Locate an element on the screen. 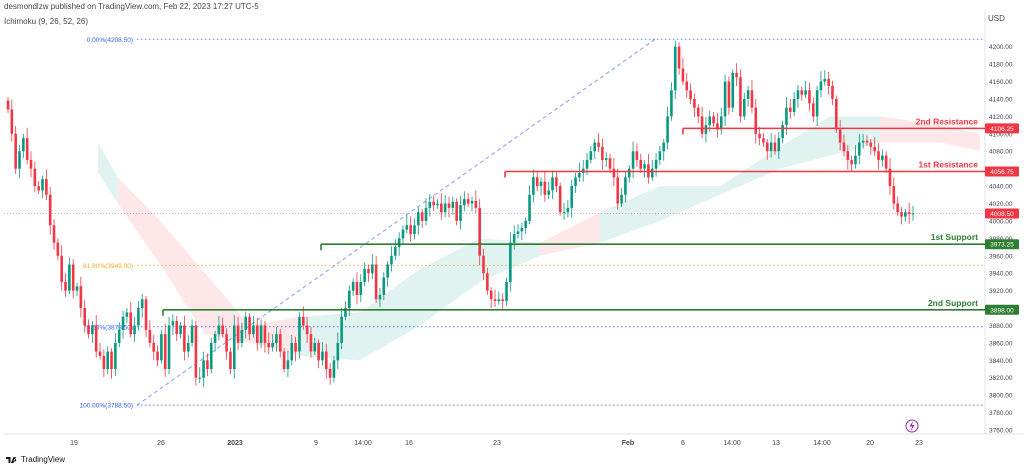  fib-level-label: 78.60%(3878.50) is located at coordinates (108, 327).